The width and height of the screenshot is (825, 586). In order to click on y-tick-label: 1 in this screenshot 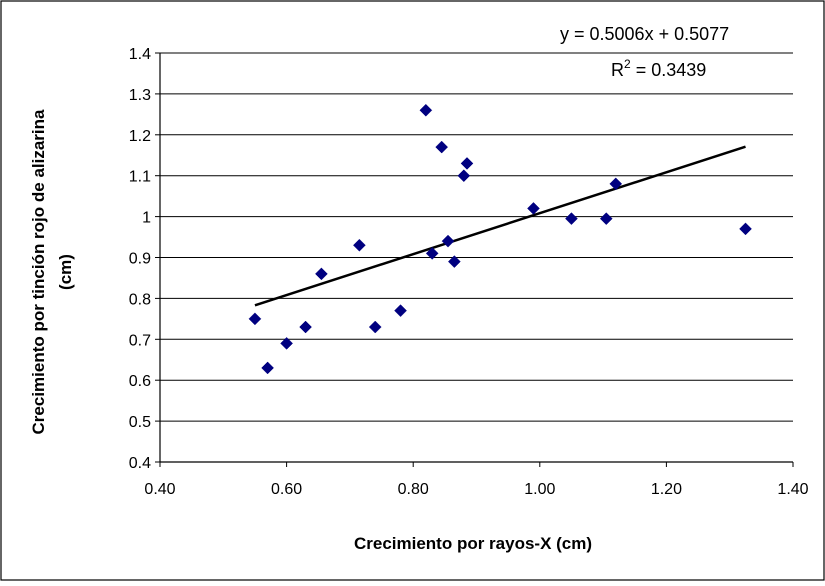, I will do `click(146, 218)`.